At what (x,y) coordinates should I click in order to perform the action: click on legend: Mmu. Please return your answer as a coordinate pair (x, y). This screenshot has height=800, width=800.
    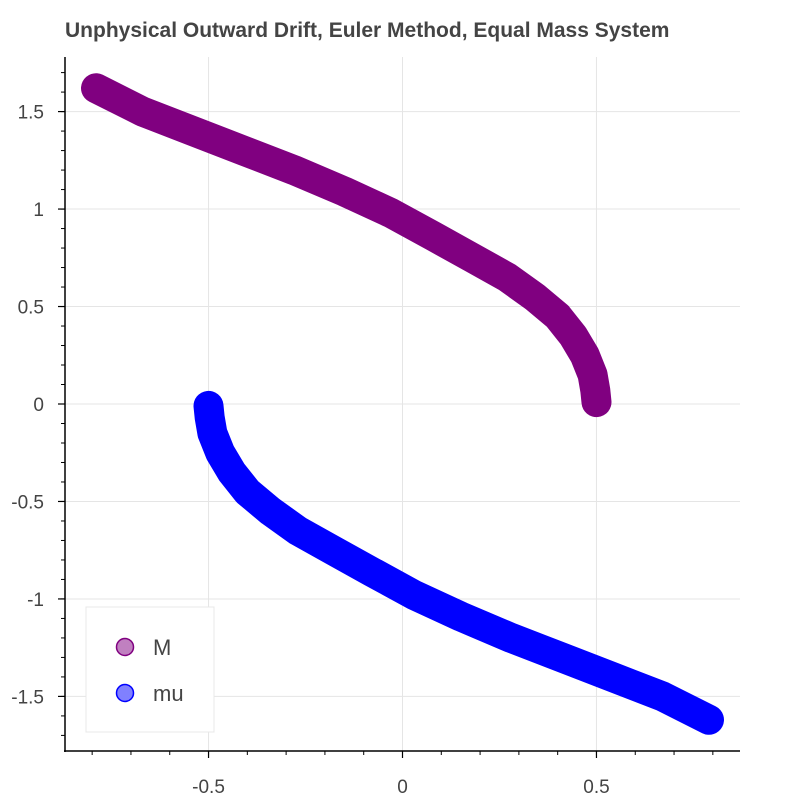
    Looking at the image, I should click on (150, 669).